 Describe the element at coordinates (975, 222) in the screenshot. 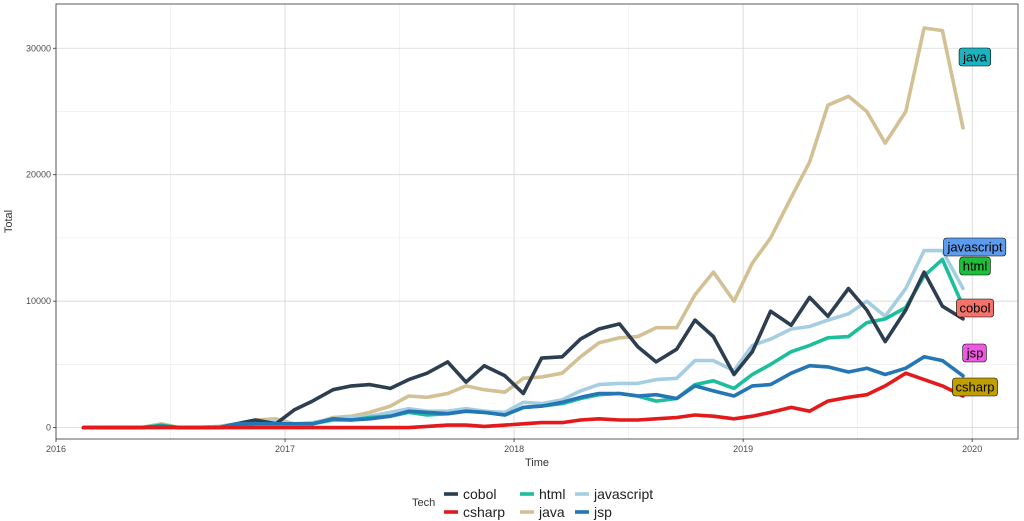

I see `end-labels: java javascript html cobol jsp csharp` at that location.